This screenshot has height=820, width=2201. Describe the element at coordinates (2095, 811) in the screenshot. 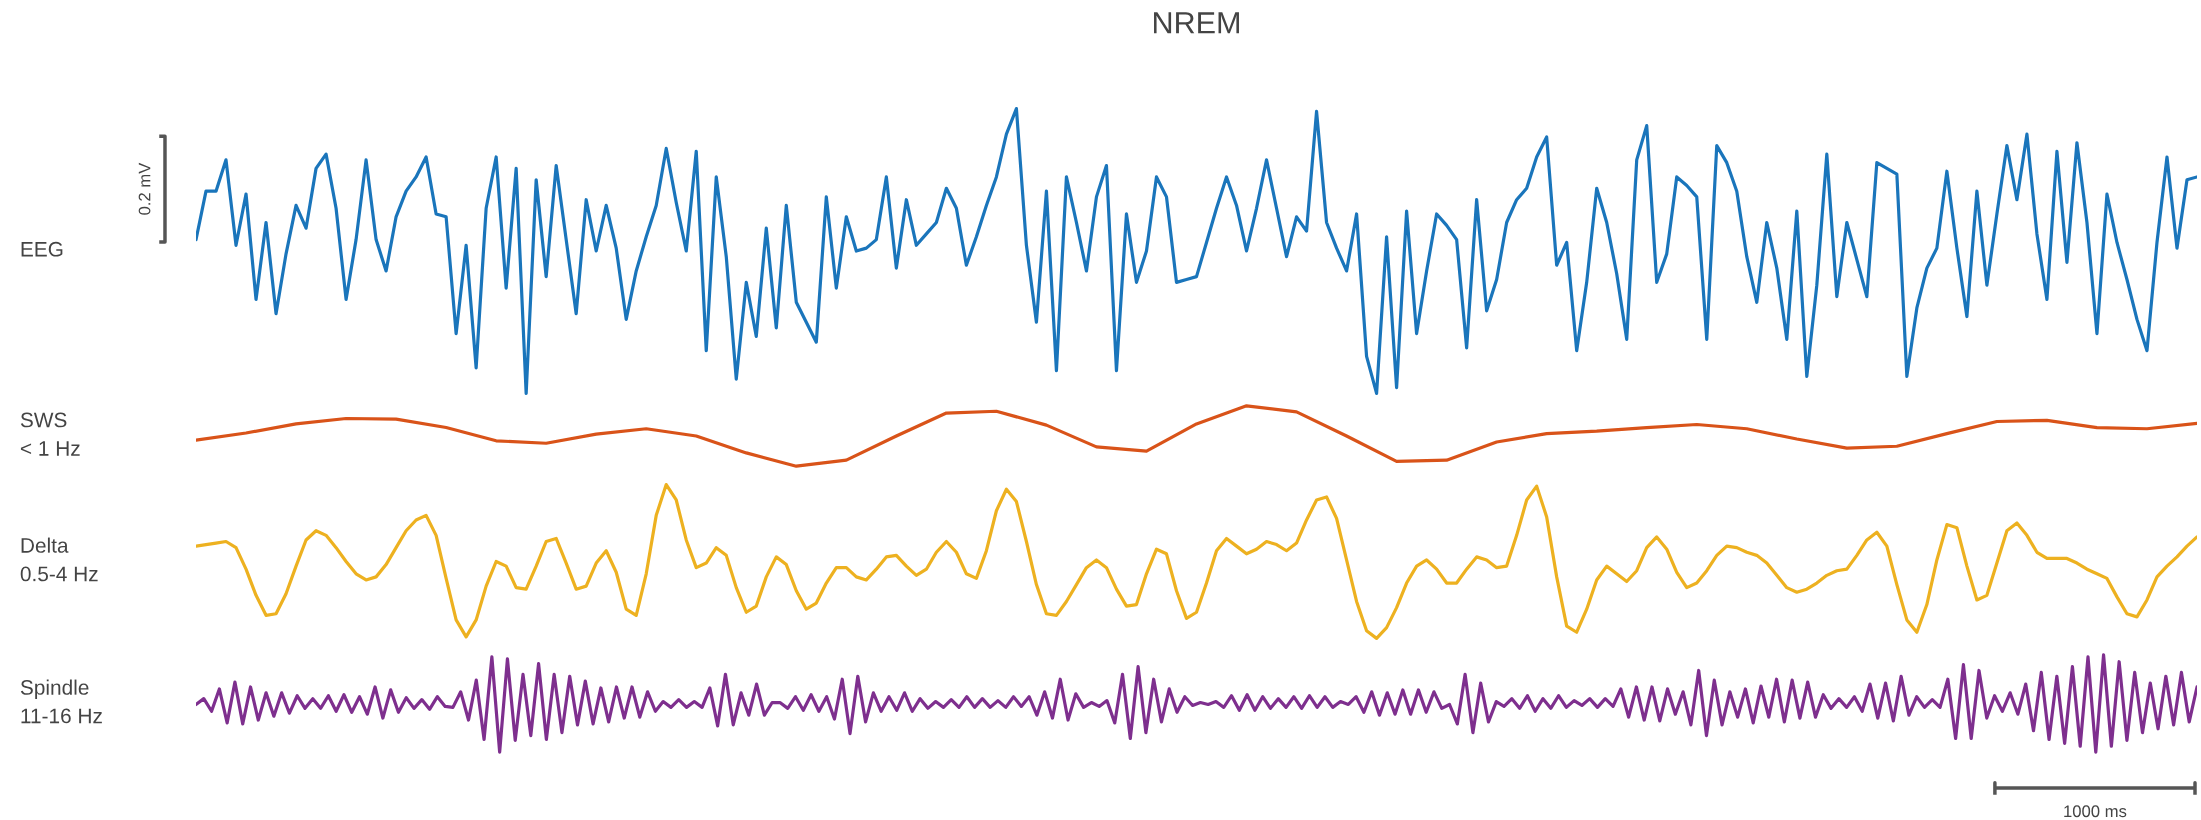

I see `text: 1000 ms` at that location.